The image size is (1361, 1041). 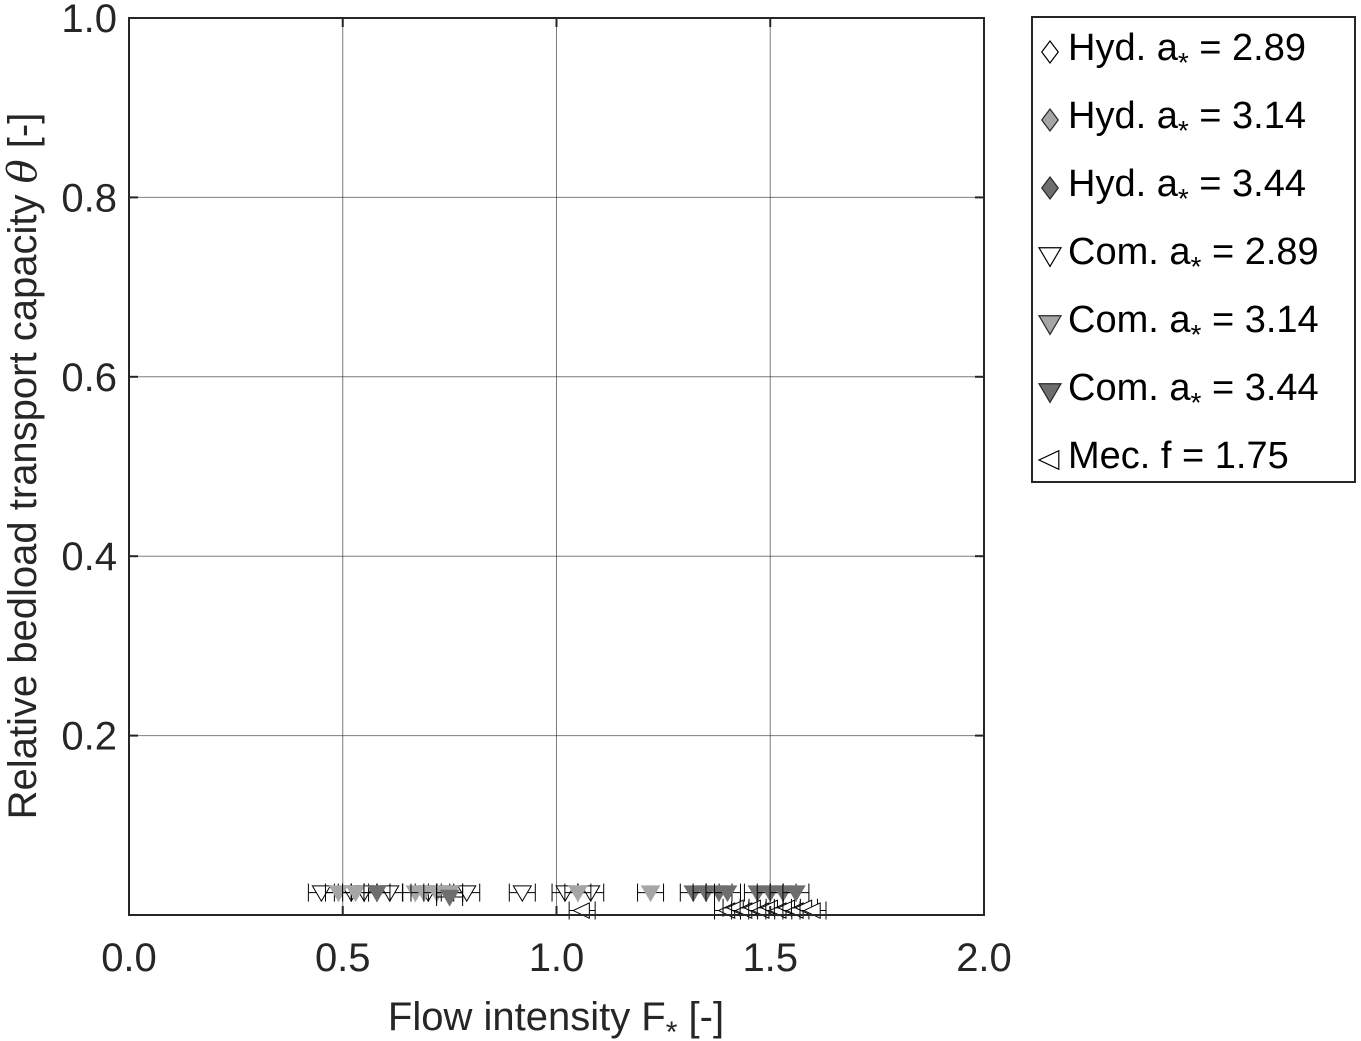 What do you see at coordinates (770, 958) in the screenshot?
I see `x-tick-label: 1.5` at bounding box center [770, 958].